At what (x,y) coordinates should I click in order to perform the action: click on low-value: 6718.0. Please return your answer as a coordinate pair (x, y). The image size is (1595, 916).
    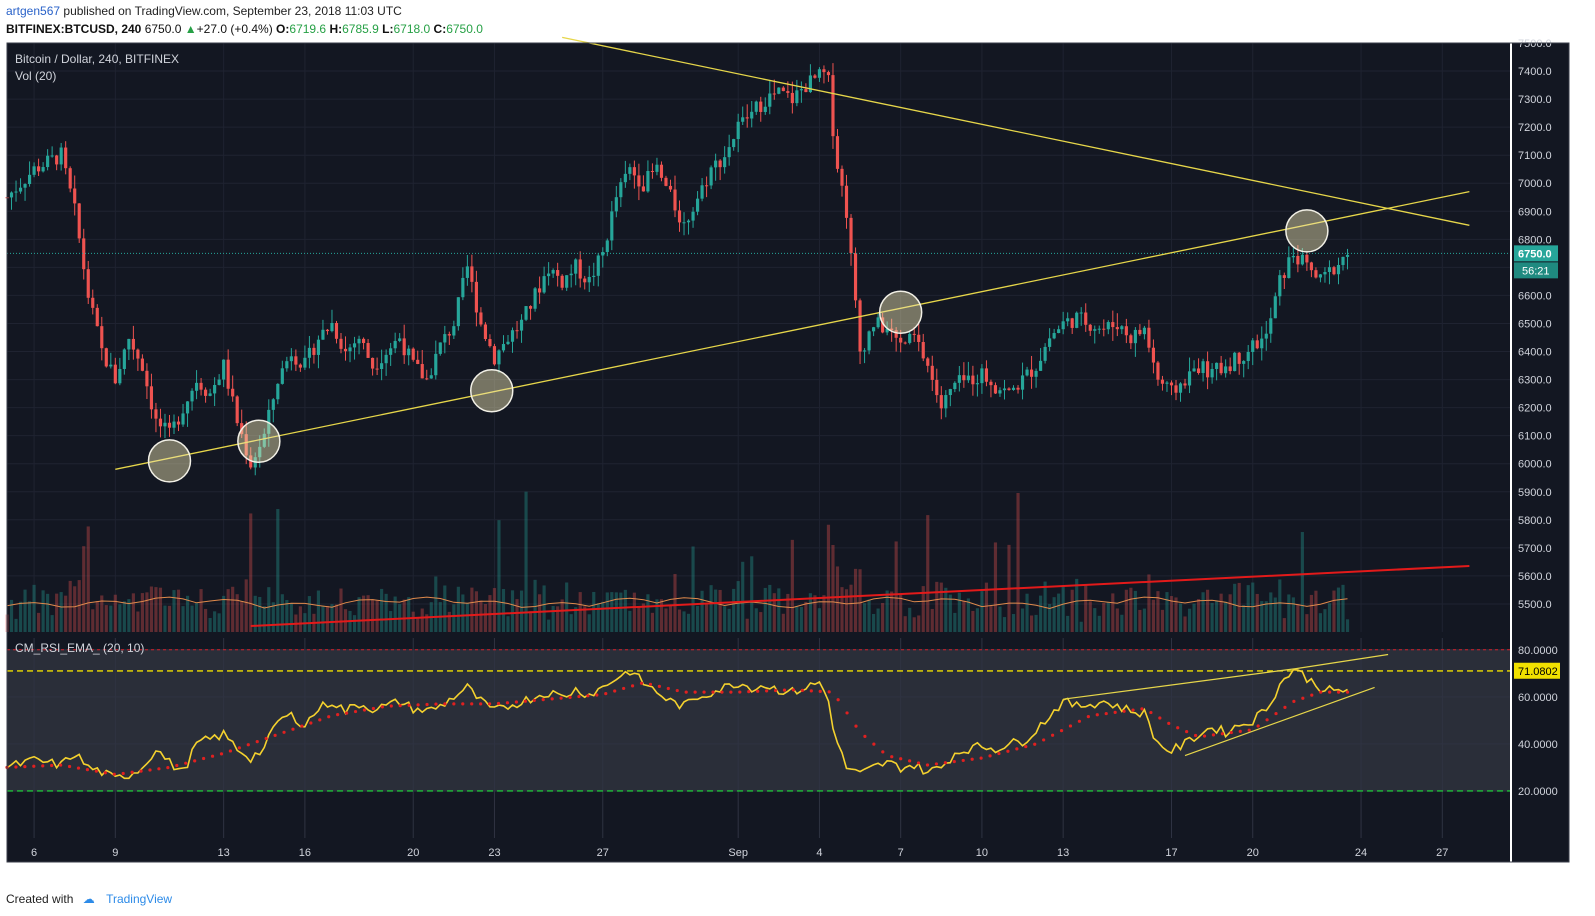
    Looking at the image, I should click on (412, 29).